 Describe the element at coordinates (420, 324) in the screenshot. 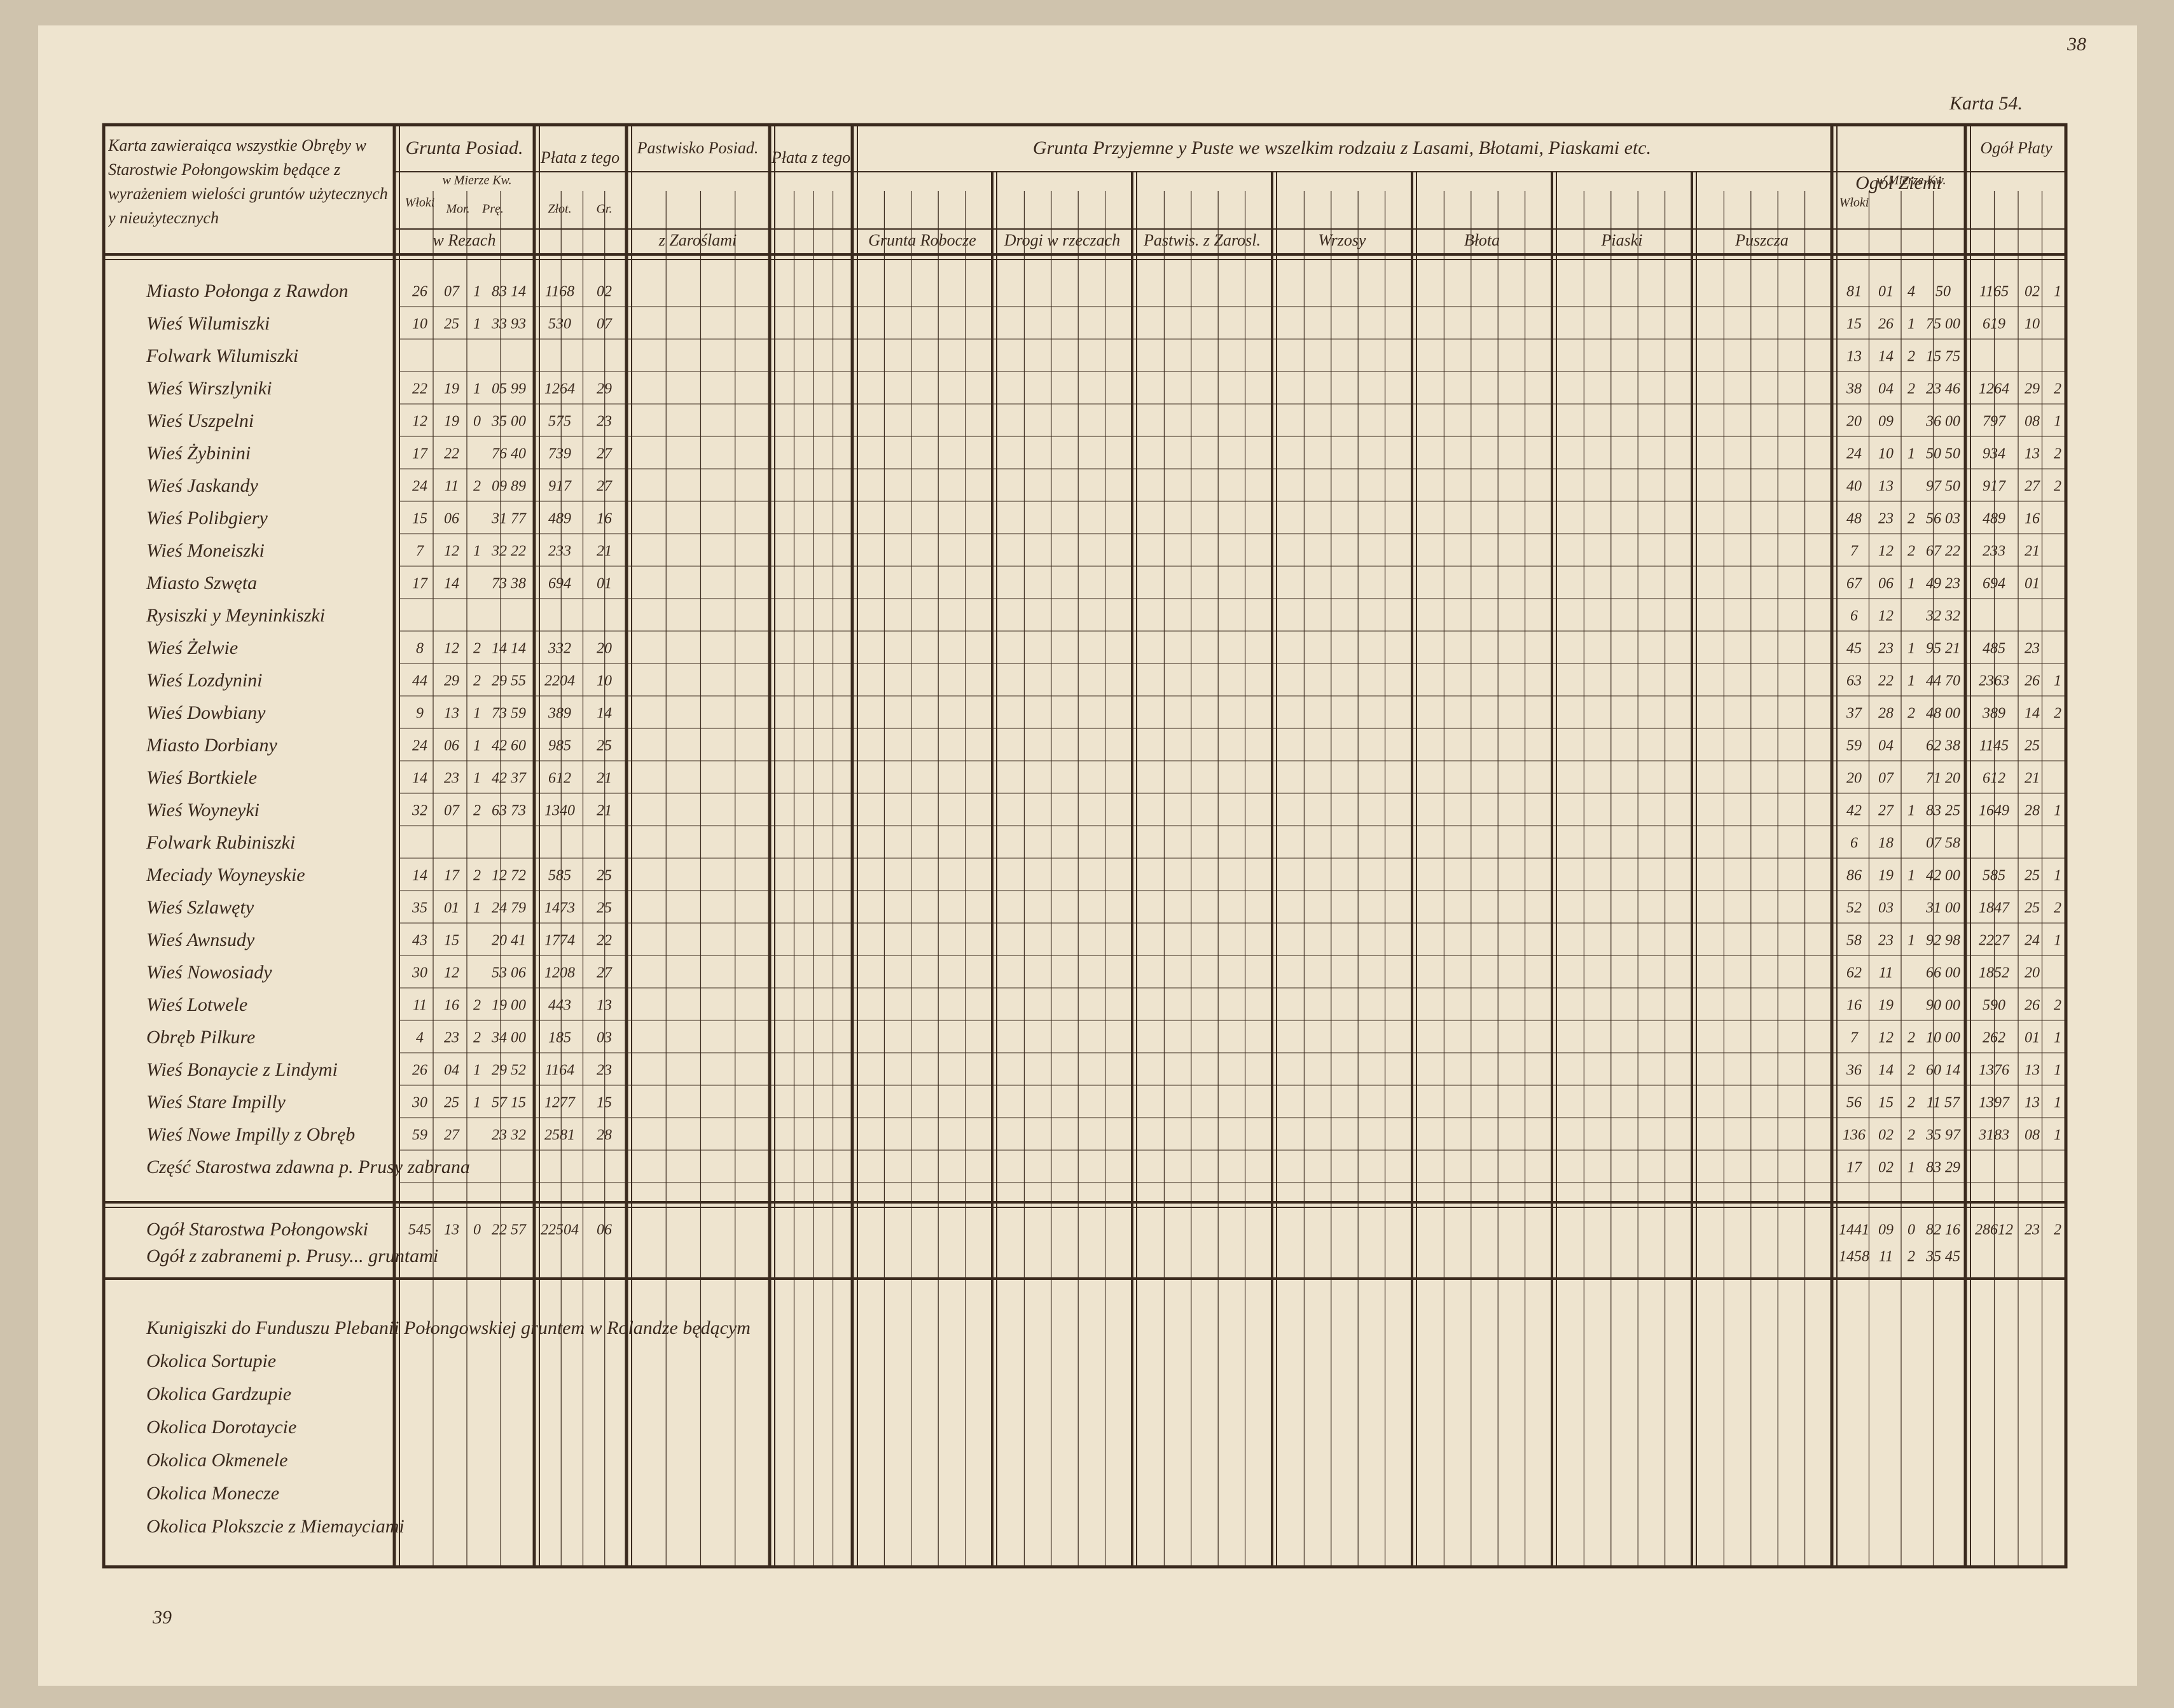

I see `cell: 10` at that location.